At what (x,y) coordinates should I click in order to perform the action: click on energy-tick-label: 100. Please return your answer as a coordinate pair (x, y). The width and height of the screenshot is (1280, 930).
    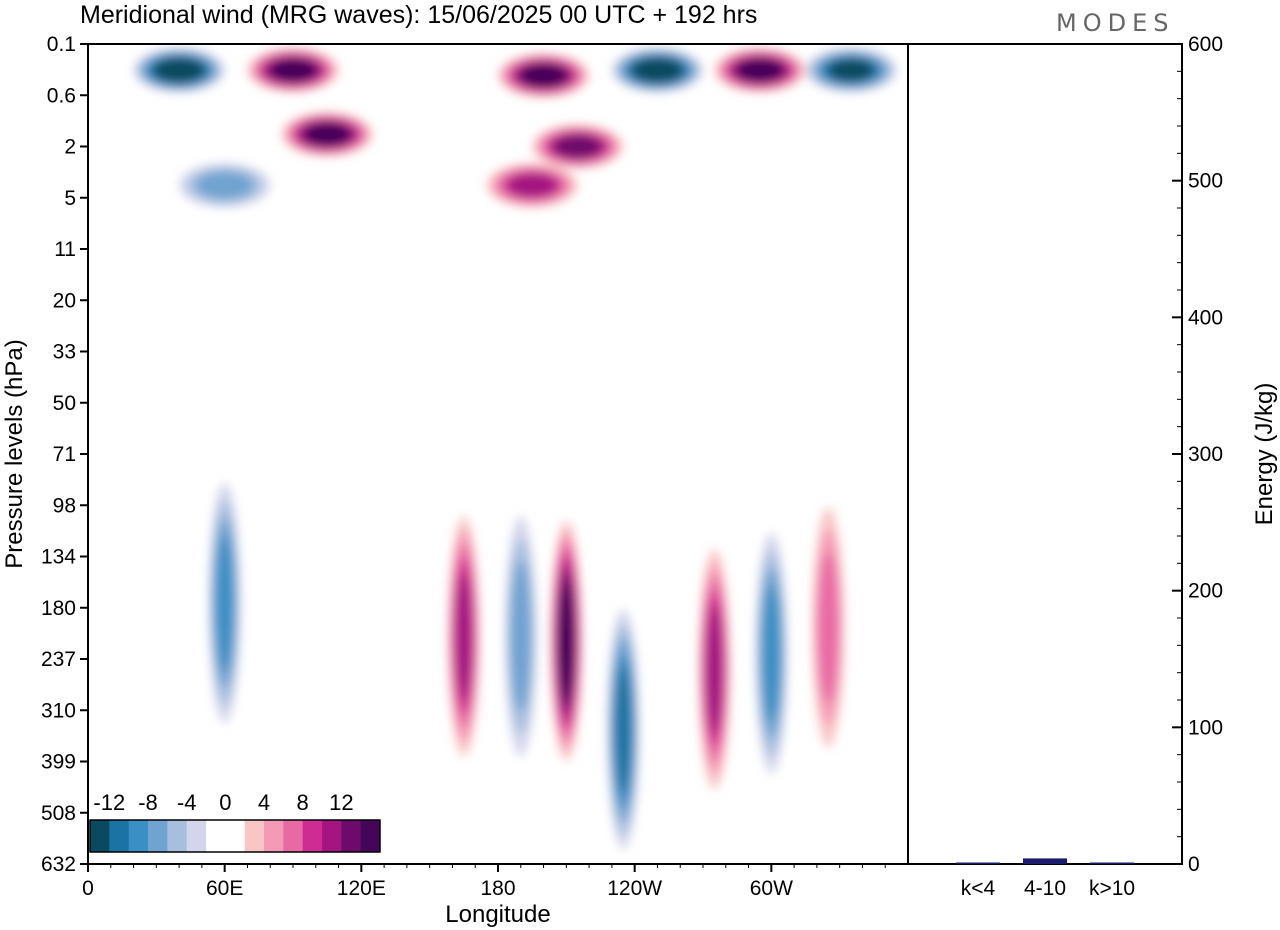
    Looking at the image, I should click on (1205, 727).